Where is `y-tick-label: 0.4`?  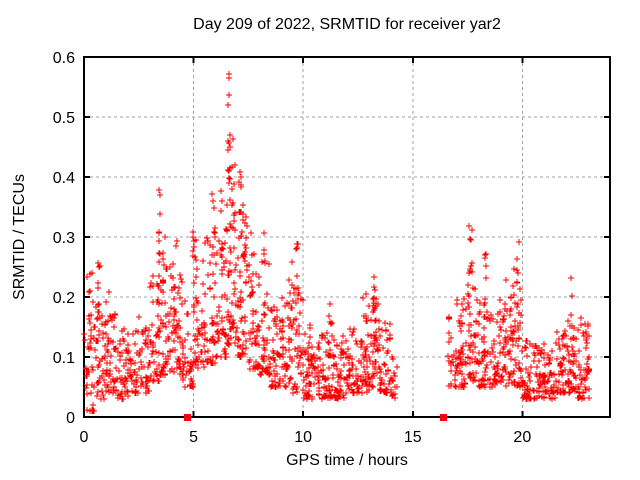
y-tick-label: 0.4 is located at coordinates (64, 178).